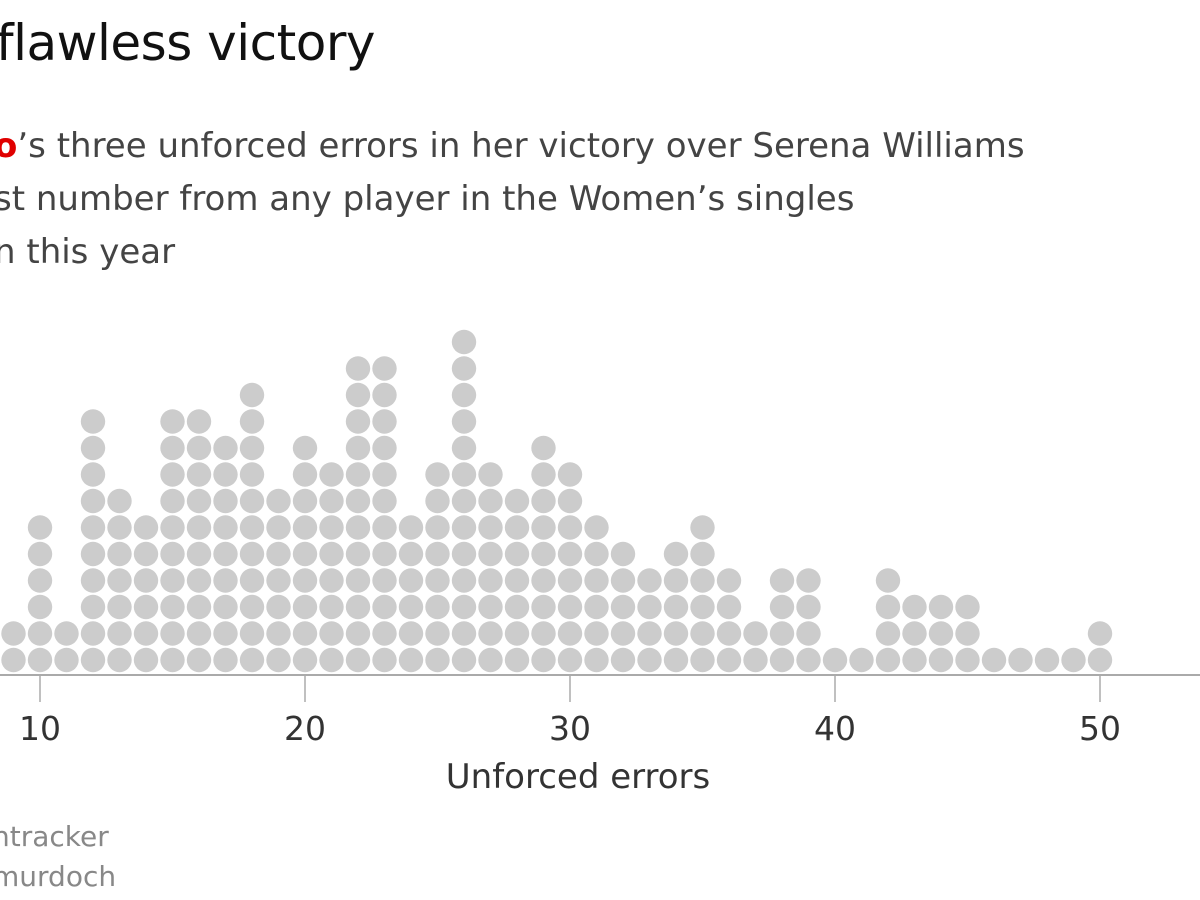 The width and height of the screenshot is (1200, 900). I want to click on subtitle-highlight: o, so click(9, 146).